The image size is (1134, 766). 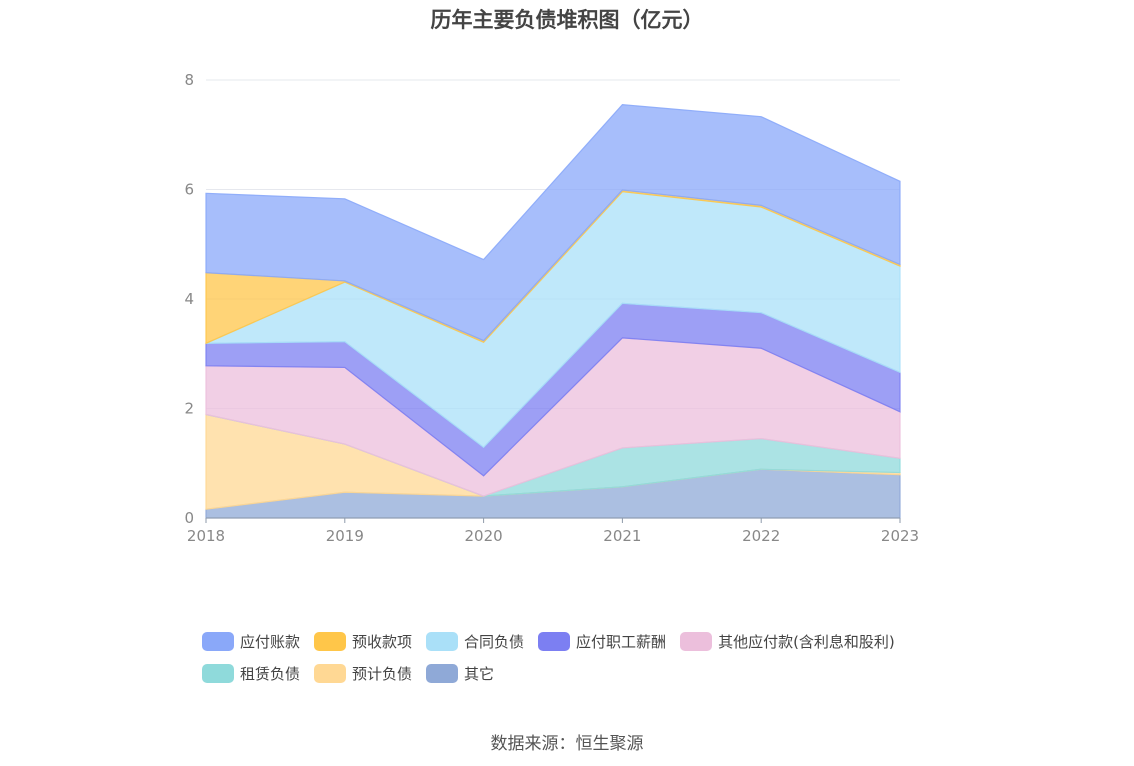 I want to click on legend-label: 应付账款, so click(x=270, y=641).